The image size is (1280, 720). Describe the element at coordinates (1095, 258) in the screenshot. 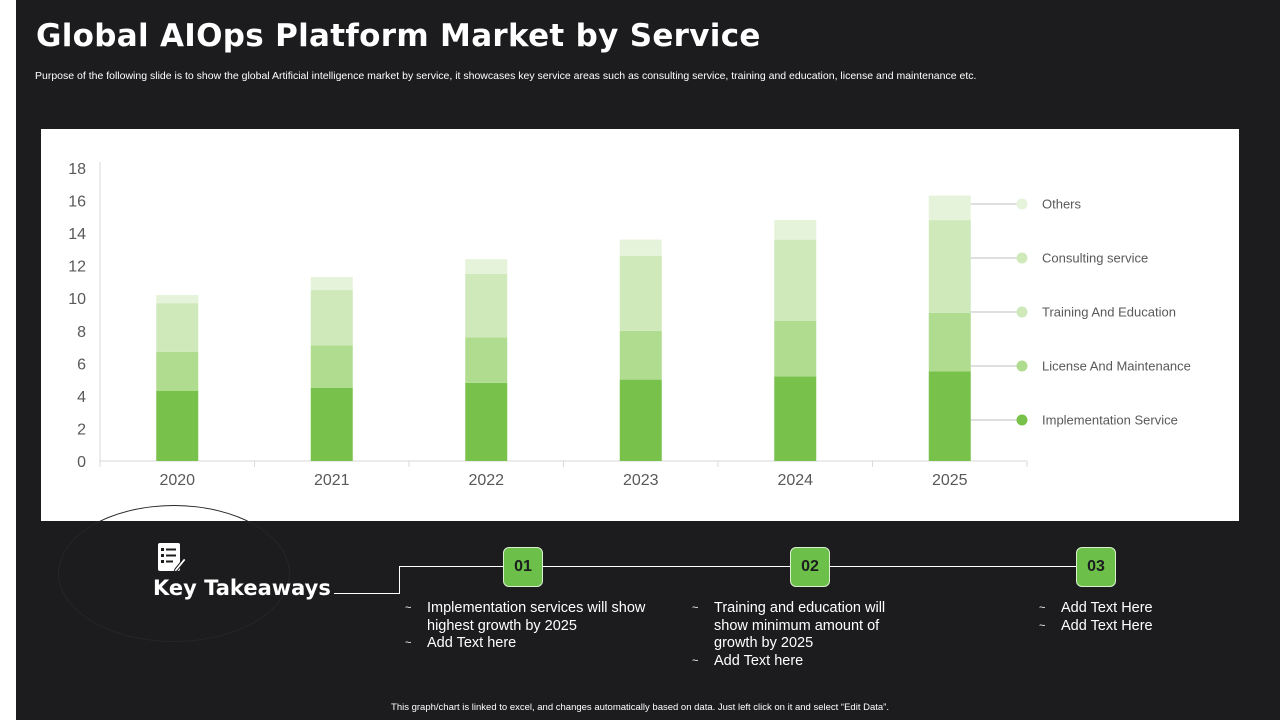

I see `legend-label: Consulting service` at that location.